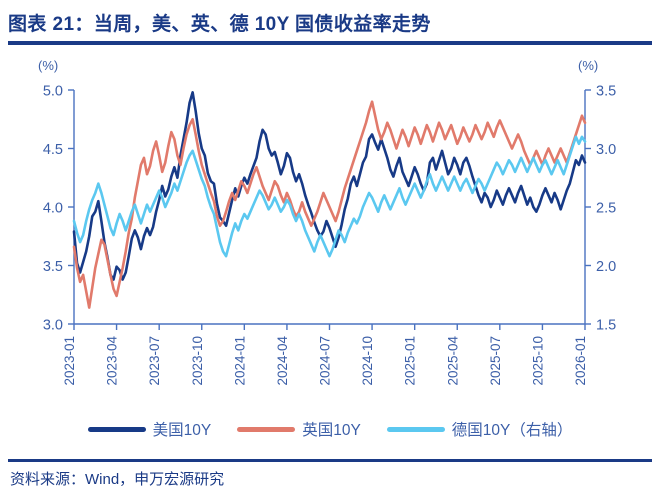 The height and width of the screenshot is (500, 660). I want to click on legend-item-2: 英国10Y, so click(299, 429).